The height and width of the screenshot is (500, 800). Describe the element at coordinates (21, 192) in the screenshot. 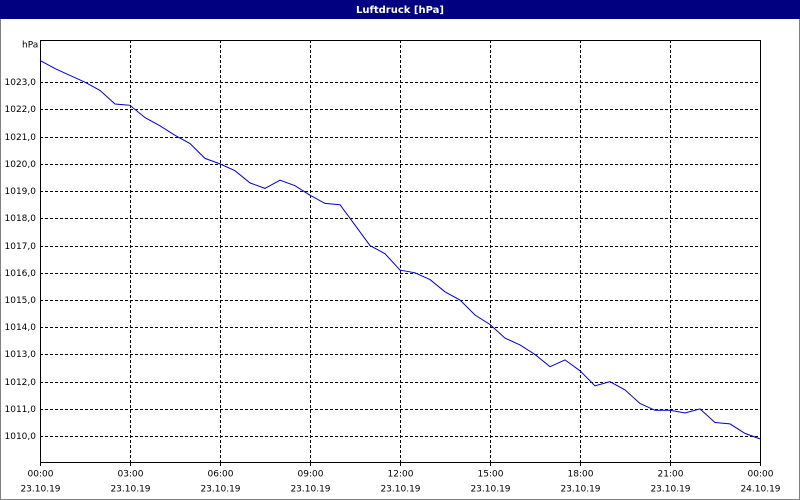

I see `y-tick-label: 1019,0` at that location.